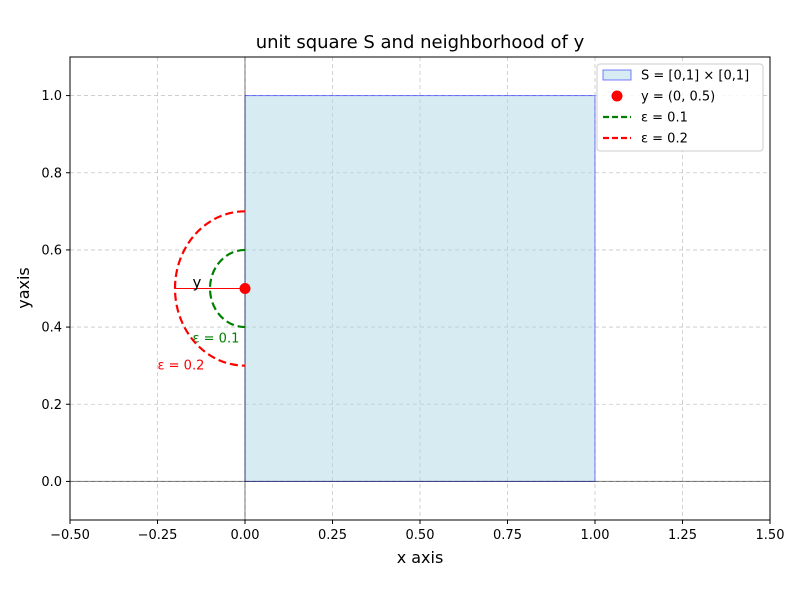  Describe the element at coordinates (420, 535) in the screenshot. I see `x-tick-label-4: 0.50` at that location.